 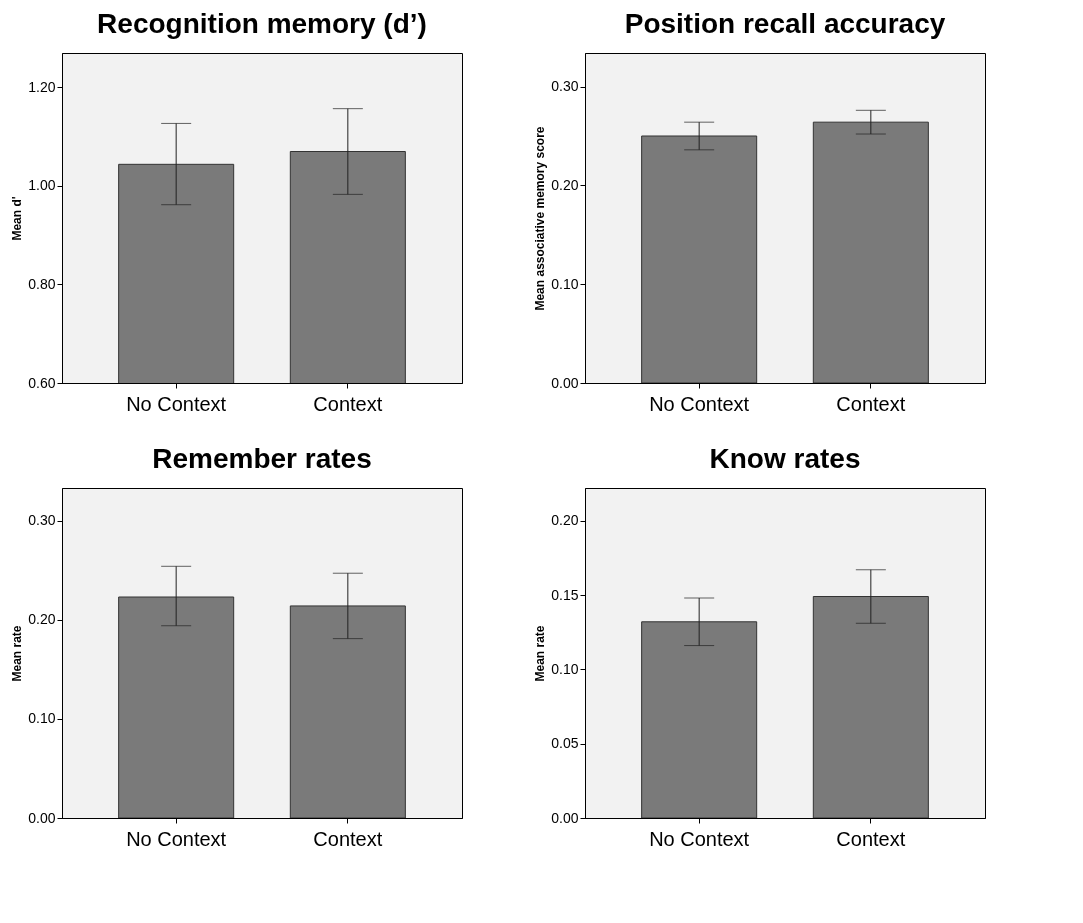 What do you see at coordinates (42, 382) in the screenshot?
I see `y-tick-label: 0.60` at bounding box center [42, 382].